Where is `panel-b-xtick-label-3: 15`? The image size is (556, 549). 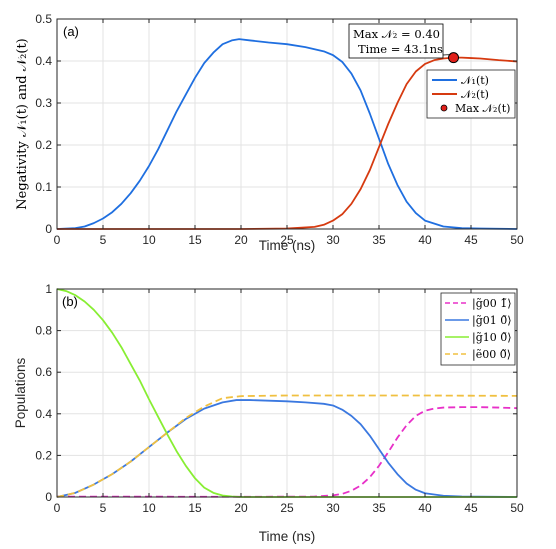 panel-b-xtick-label-3: 15 is located at coordinates (195, 508).